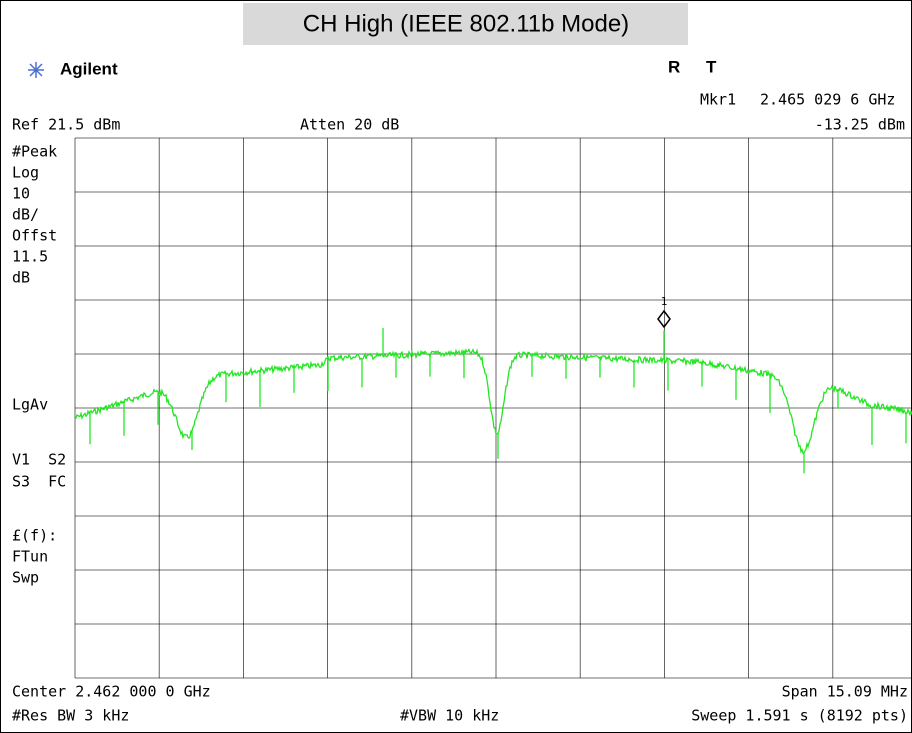 Image resolution: width=912 pixels, height=733 pixels. What do you see at coordinates (799, 716) in the screenshot?
I see `sweep: Sweep 1.591 s (8192 pts)` at bounding box center [799, 716].